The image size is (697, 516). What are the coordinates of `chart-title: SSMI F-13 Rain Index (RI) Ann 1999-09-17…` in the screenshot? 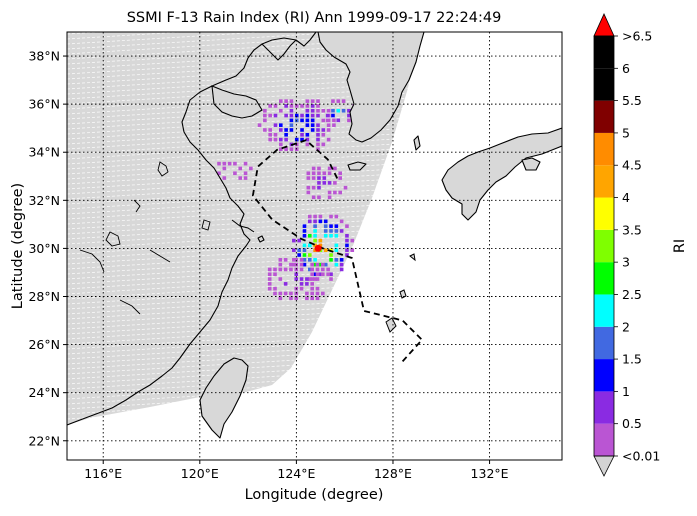 It's located at (314, 18).